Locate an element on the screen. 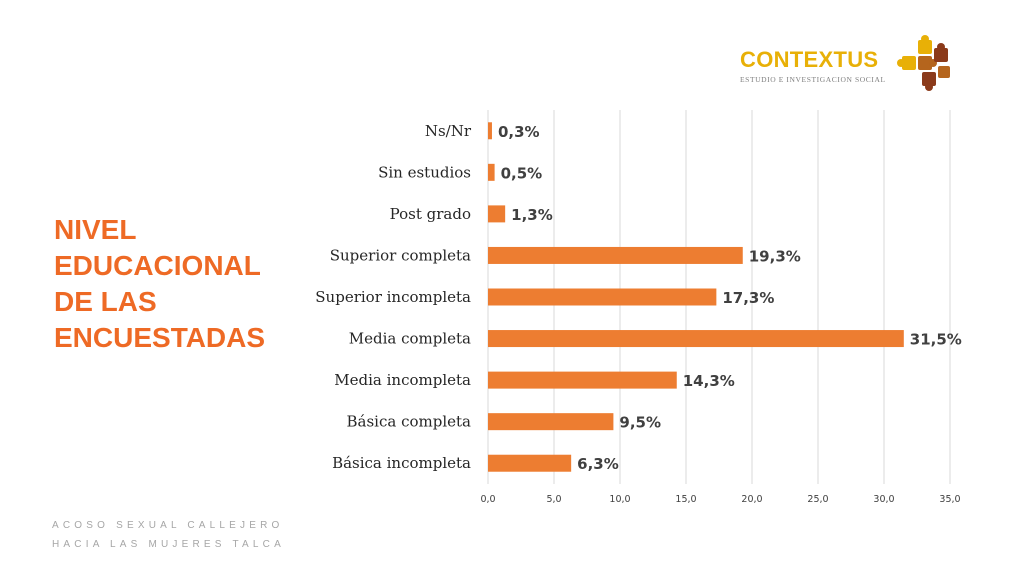 The width and height of the screenshot is (1024, 576). category-label: Ns/Nr is located at coordinates (448, 131).